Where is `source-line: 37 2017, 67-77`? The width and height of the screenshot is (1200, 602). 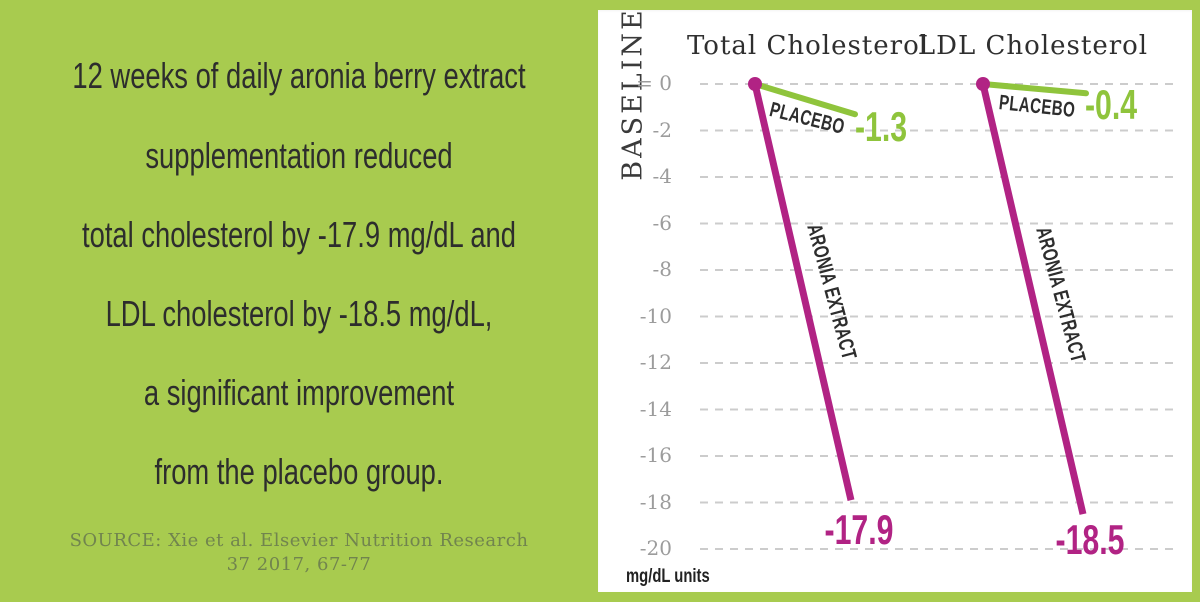
source-line: 37 2017, 67-77 is located at coordinates (299, 564).